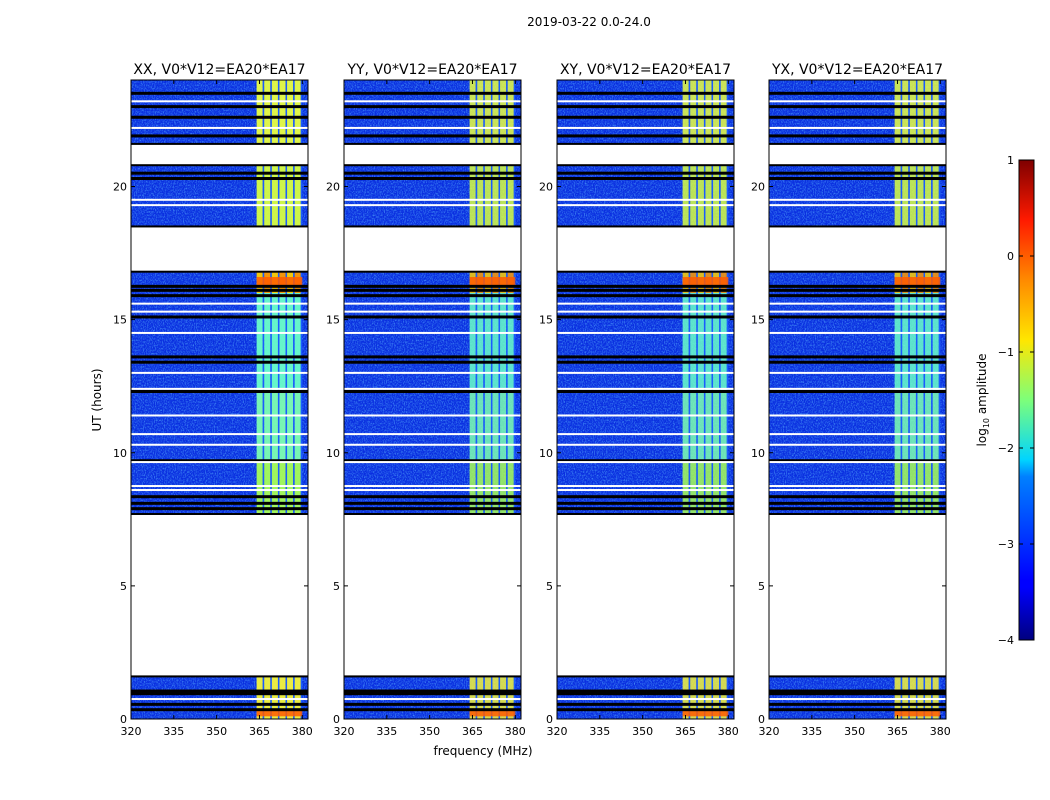  Describe the element at coordinates (1006, 352) in the screenshot. I see `colorbar-tick-label: −1` at that location.